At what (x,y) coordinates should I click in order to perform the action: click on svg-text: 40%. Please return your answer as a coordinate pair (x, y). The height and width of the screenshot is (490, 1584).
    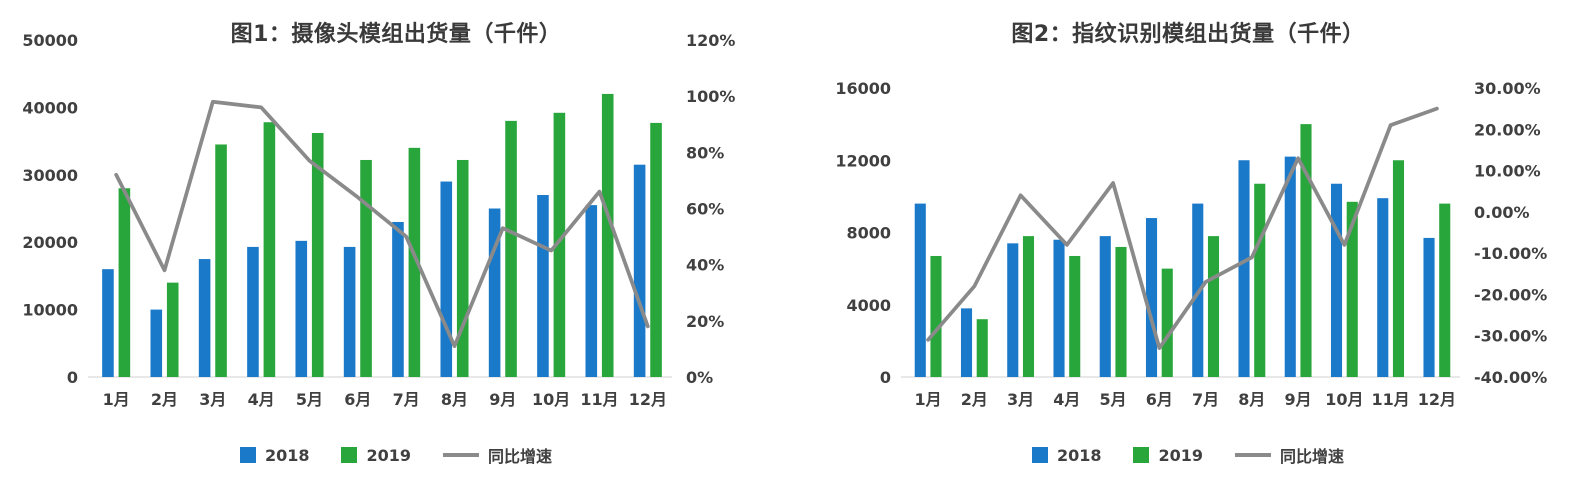
    Looking at the image, I should click on (705, 265).